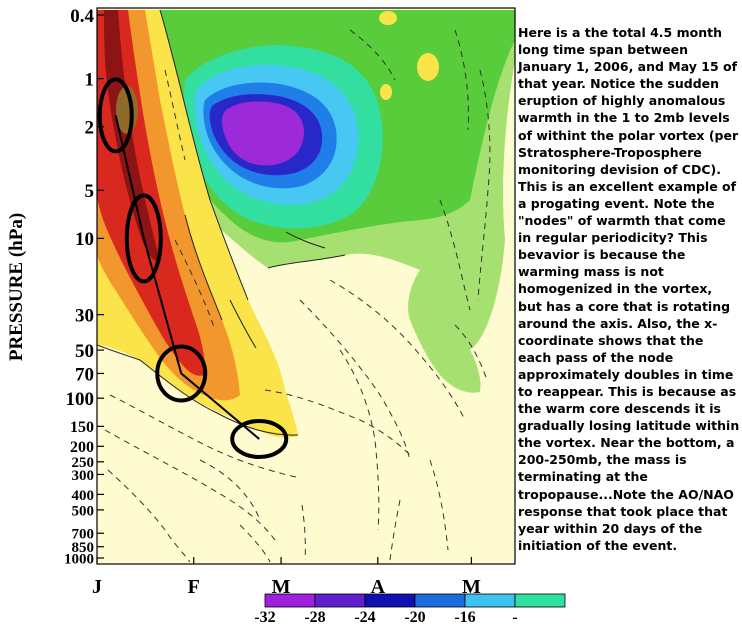 The height and width of the screenshot is (630, 742). What do you see at coordinates (514, 617) in the screenshot?
I see `colorbar-label: -` at bounding box center [514, 617].